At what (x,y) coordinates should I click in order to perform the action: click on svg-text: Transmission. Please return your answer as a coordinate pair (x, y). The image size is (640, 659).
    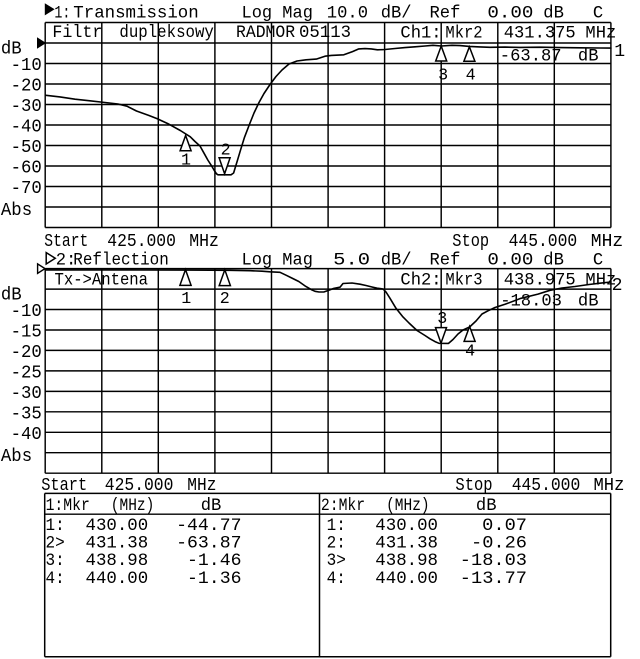
    Looking at the image, I should click on (135, 13).